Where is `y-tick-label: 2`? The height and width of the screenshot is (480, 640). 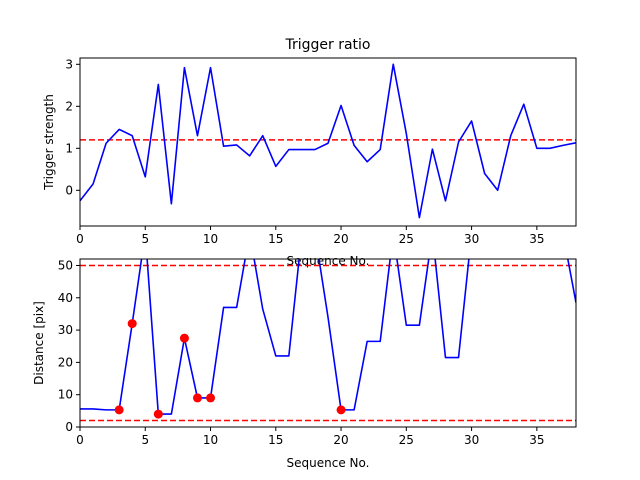 y-tick-label: 2 is located at coordinates (69, 106).